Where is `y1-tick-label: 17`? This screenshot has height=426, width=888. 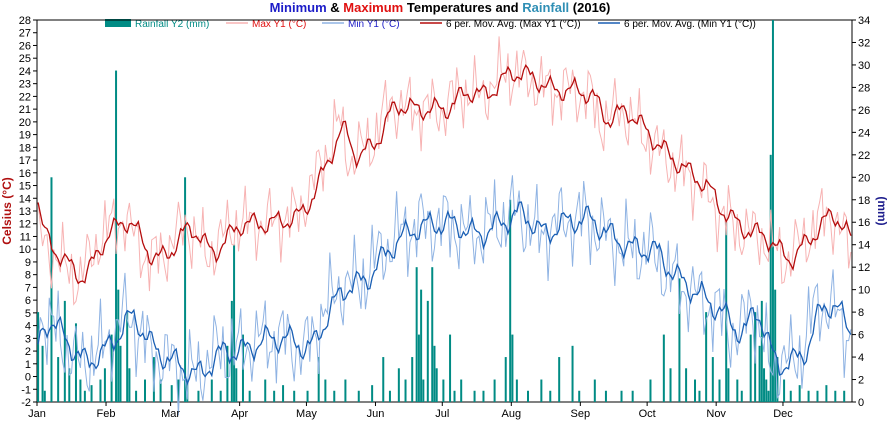 y1-tick-label: 17 is located at coordinates (25, 161).